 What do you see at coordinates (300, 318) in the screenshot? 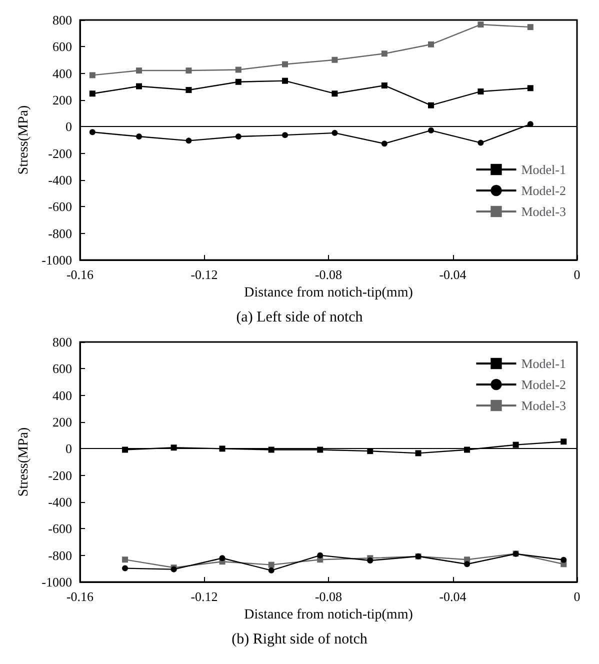
I see `text: (a) Left side of notch` at bounding box center [300, 318].